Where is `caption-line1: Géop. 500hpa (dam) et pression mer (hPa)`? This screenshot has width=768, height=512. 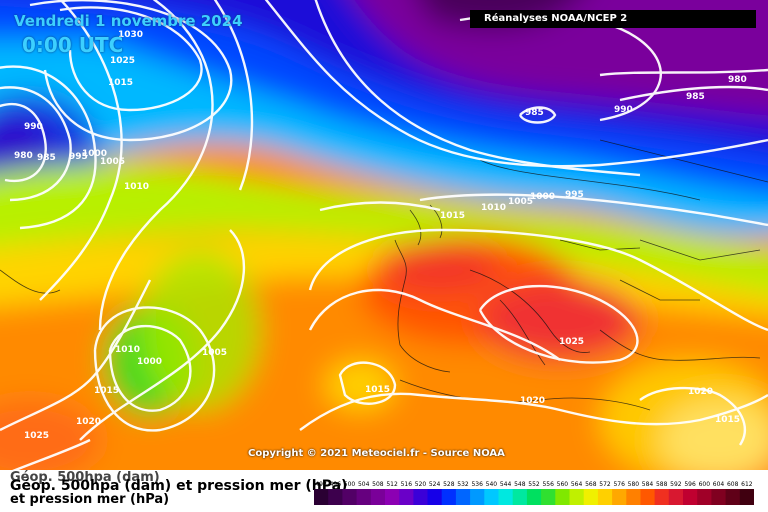 caption-line1: Géop. 500hpa (dam) et pression mer (hPa) is located at coordinates (179, 486).